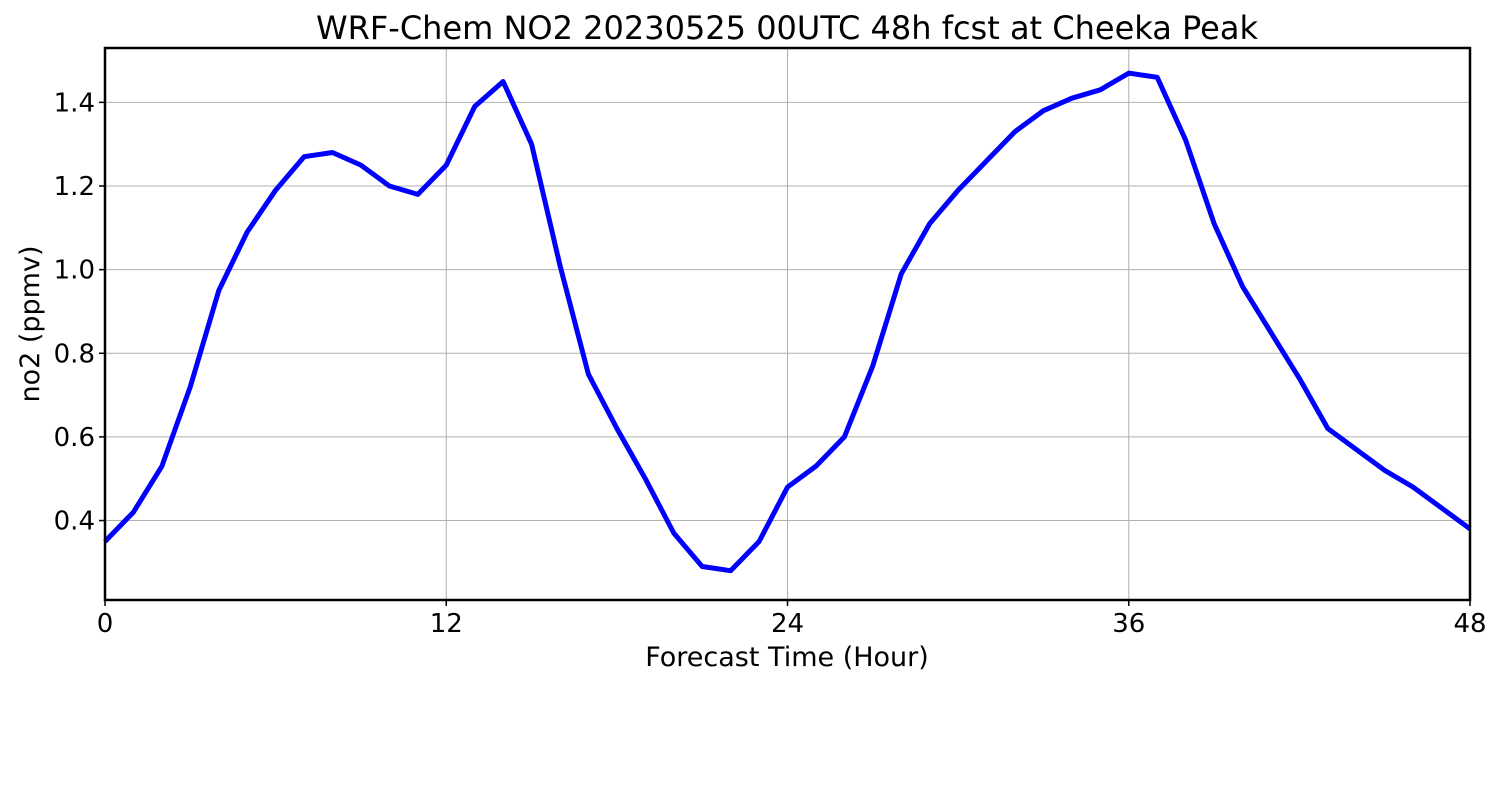  What do you see at coordinates (74, 522) in the screenshot?
I see `y-tick-label: 0.4` at bounding box center [74, 522].